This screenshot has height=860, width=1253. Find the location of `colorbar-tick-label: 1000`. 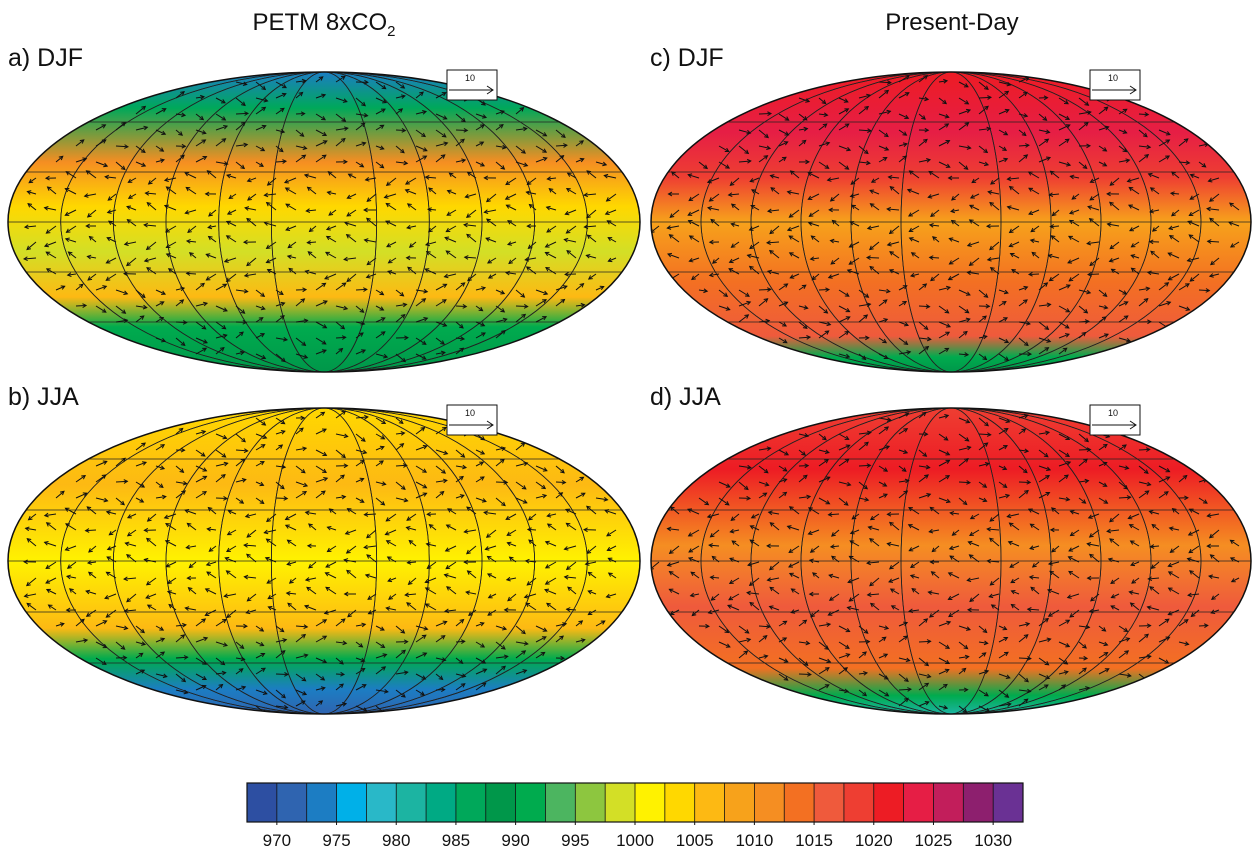

colorbar-tick-label: 1000 is located at coordinates (635, 840).